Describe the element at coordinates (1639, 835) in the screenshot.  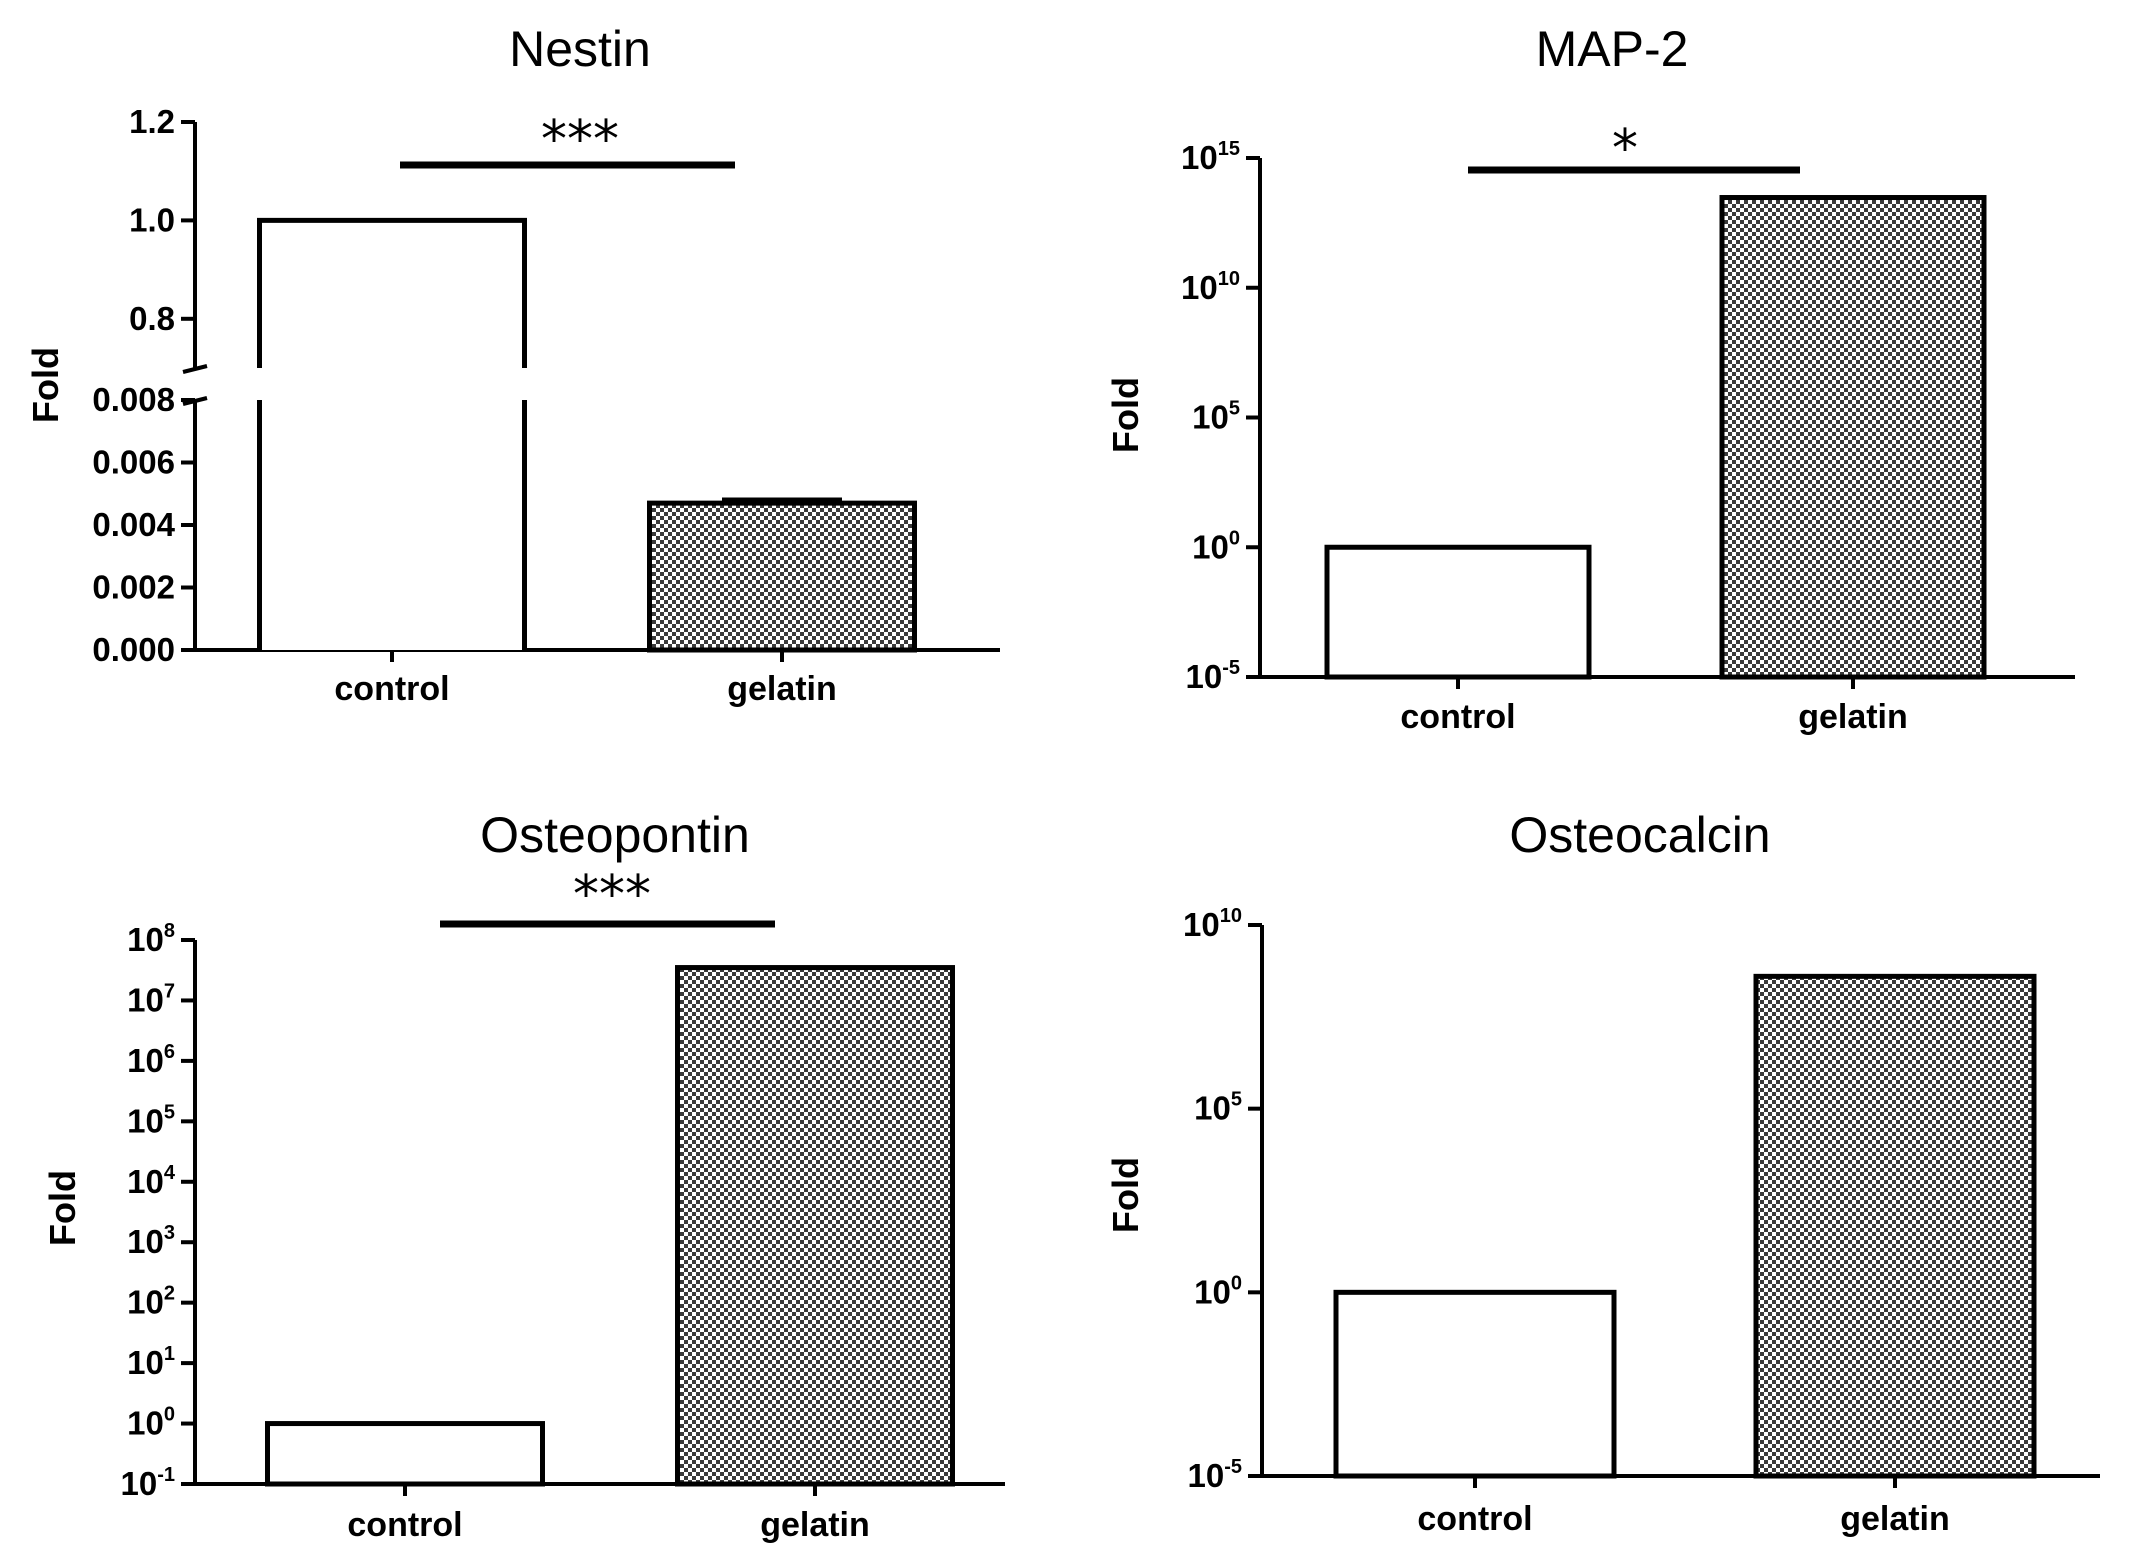
I see `chart-title: Osteocalcin` at that location.